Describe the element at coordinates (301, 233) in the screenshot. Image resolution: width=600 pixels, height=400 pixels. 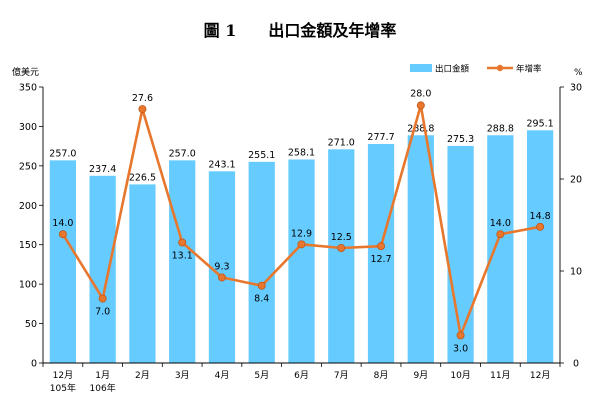
I see `line-value-label-6: 12.9` at that location.